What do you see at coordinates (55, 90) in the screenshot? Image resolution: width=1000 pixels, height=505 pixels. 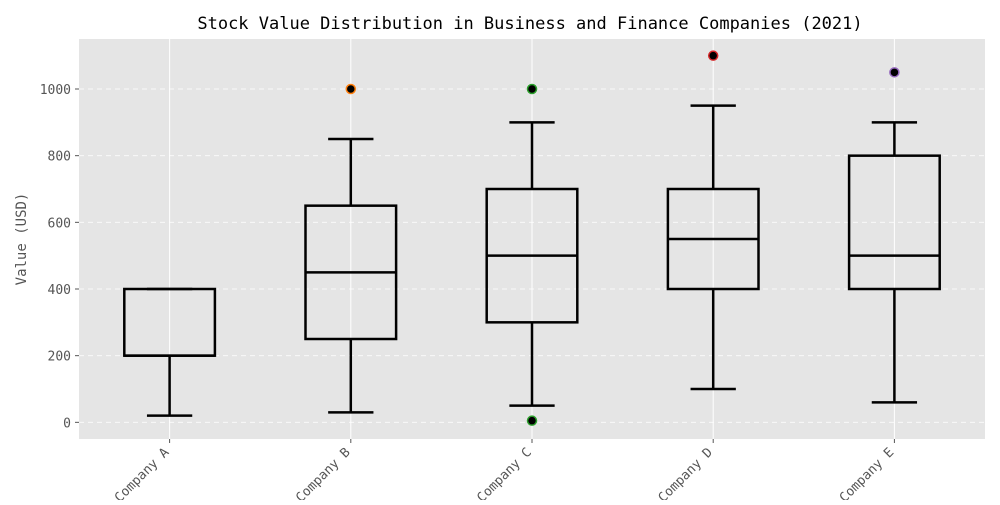 I see `y-tick-label: 1000` at bounding box center [55, 90].